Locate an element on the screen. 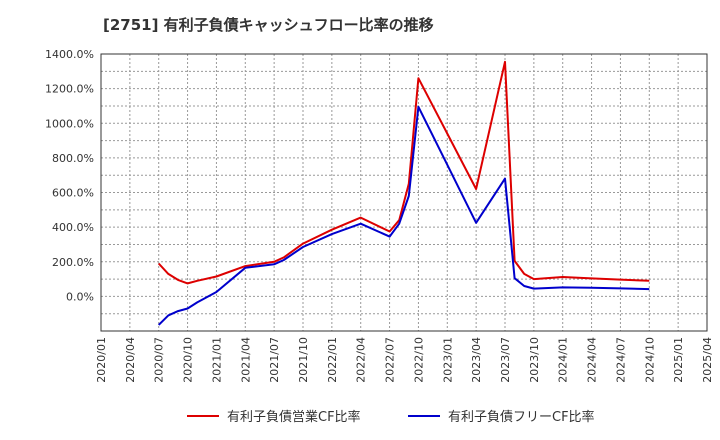  x-tick-label: 2024/10 is located at coordinates (649, 360).